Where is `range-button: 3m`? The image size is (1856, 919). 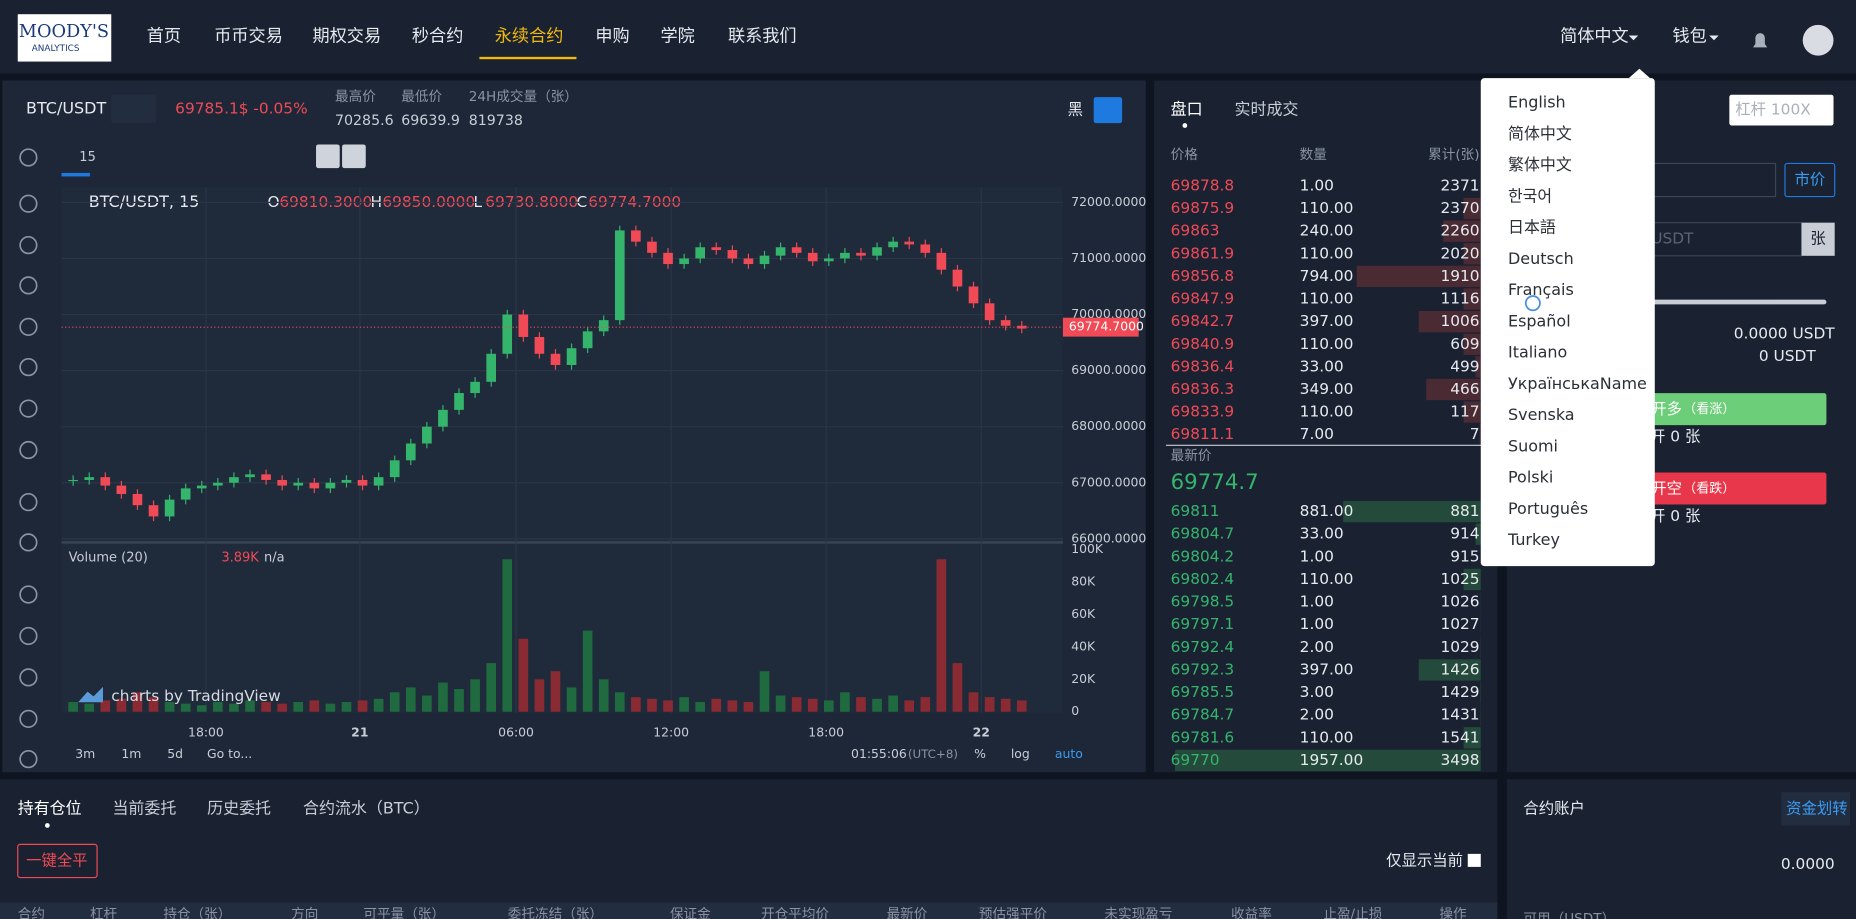 range-button: 3m is located at coordinates (85, 753).